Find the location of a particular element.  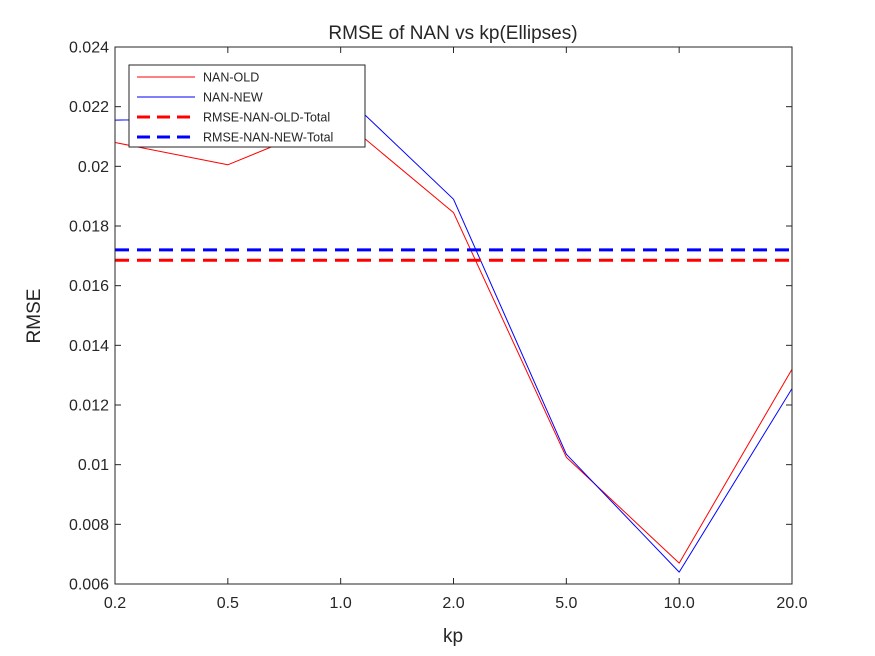

legend-label: RMSE-NAN-OLD-Total is located at coordinates (266, 118).